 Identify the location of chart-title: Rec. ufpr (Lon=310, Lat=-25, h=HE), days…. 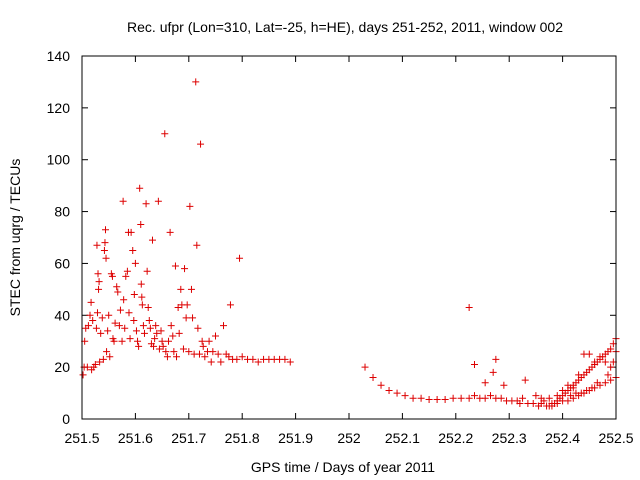
(345, 27).